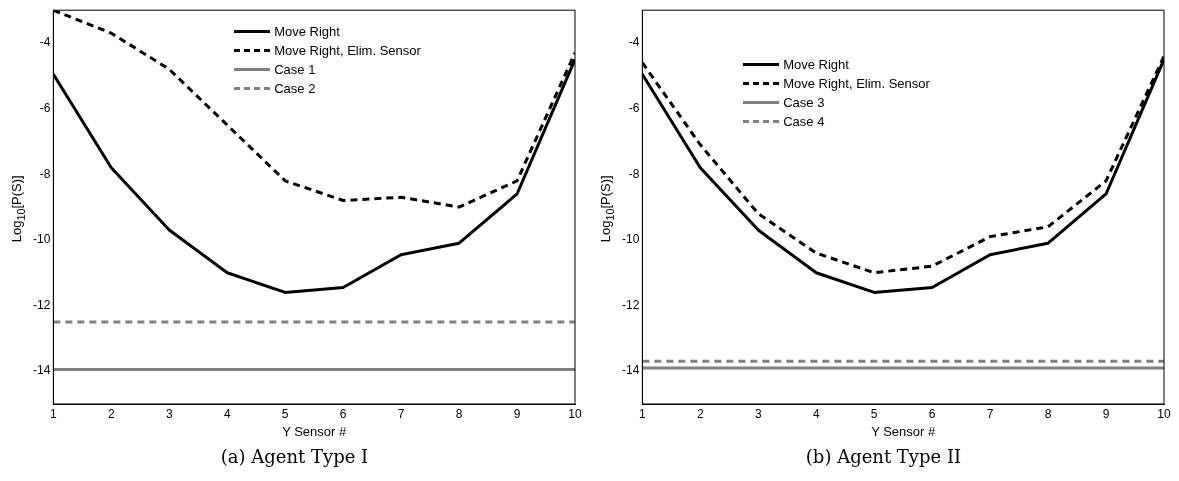 The width and height of the screenshot is (1179, 481). I want to click on legend-label: Case 1, so click(295, 70).